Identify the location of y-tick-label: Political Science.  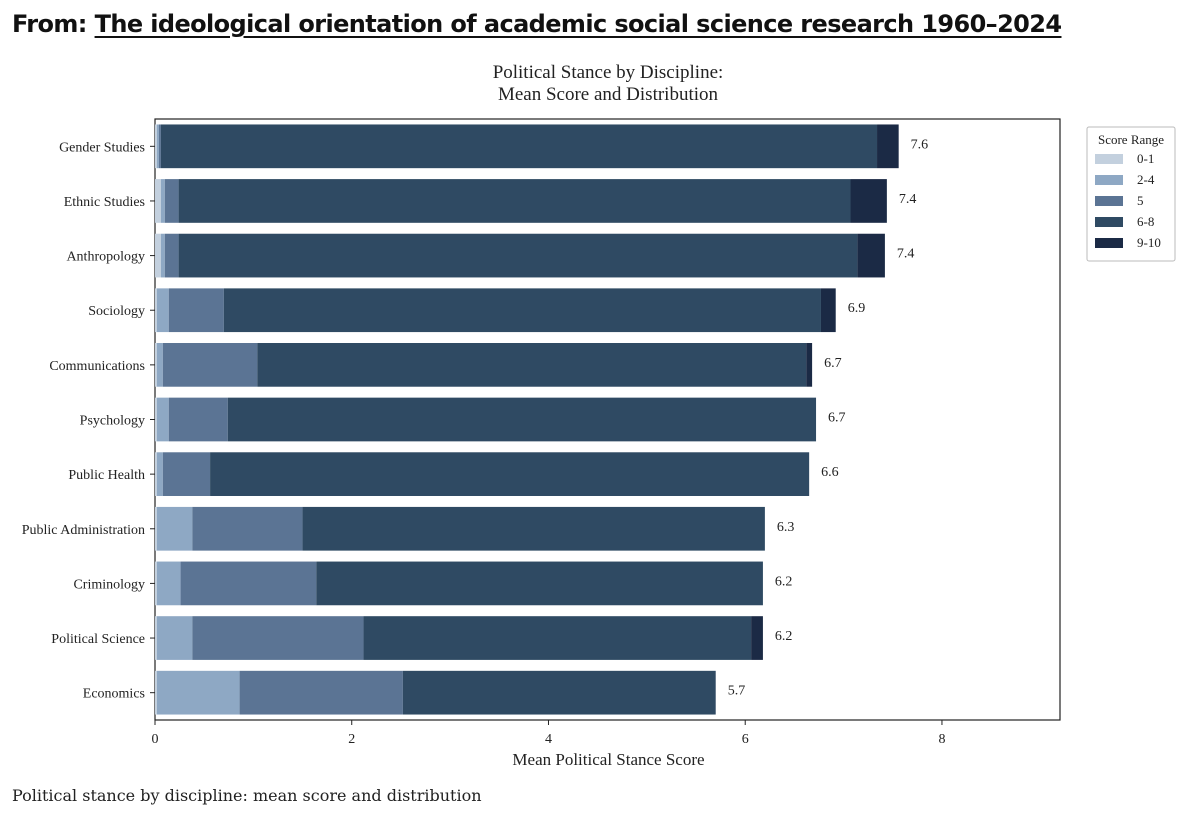
(98, 639).